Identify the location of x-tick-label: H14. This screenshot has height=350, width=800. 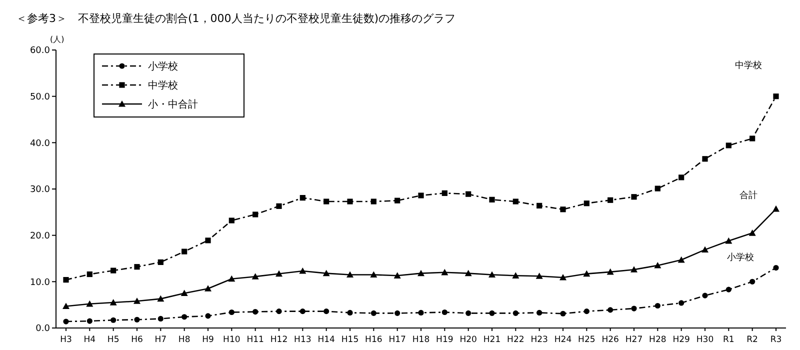
(326, 340).